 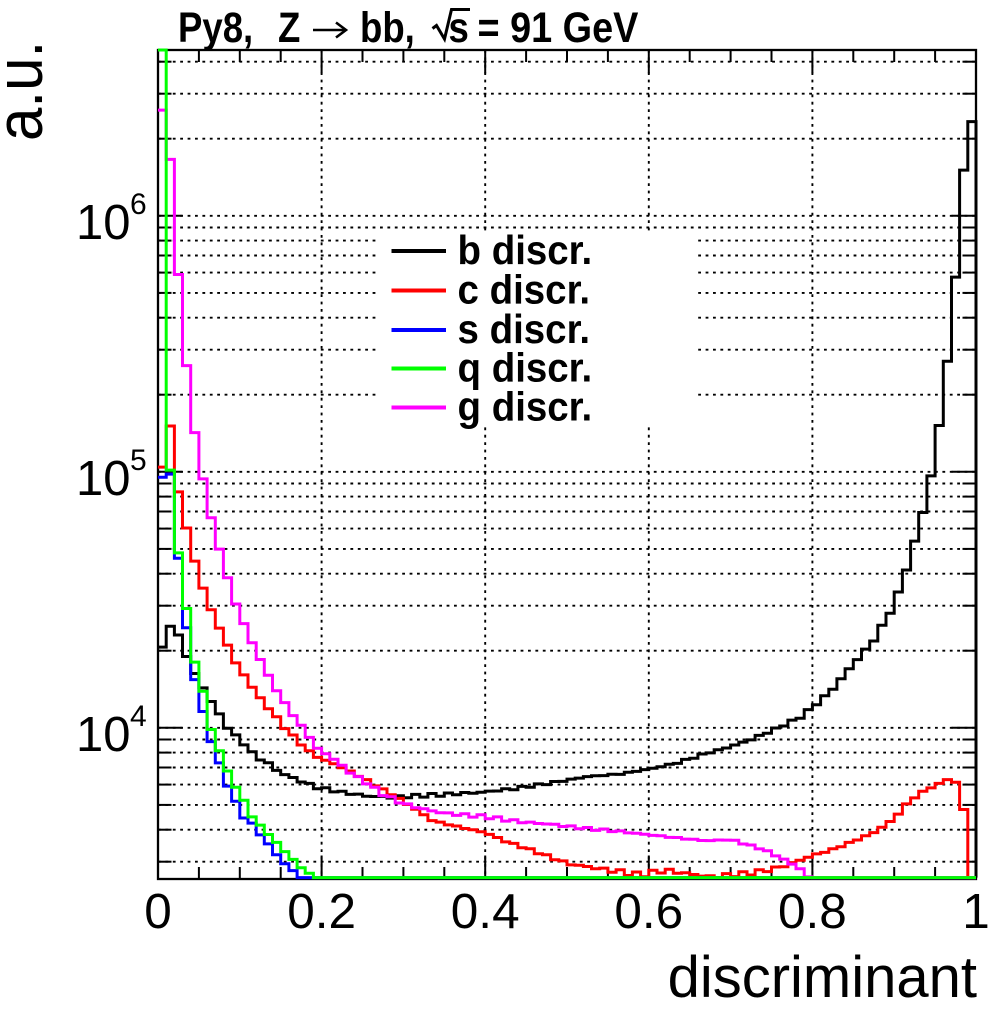 What do you see at coordinates (525, 368) in the screenshot?
I see `svg-text: q discr.` at bounding box center [525, 368].